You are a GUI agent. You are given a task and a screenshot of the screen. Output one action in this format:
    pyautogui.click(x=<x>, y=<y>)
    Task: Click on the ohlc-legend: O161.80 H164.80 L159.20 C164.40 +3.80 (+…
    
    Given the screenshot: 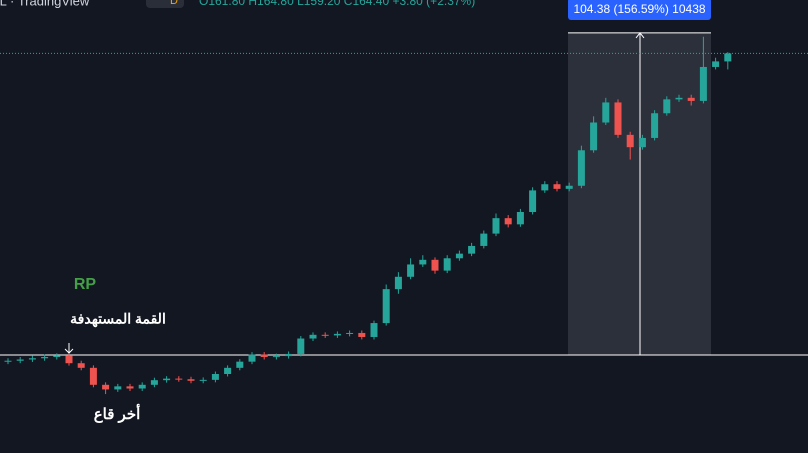 What is the action you would take?
    pyautogui.click(x=337, y=4)
    